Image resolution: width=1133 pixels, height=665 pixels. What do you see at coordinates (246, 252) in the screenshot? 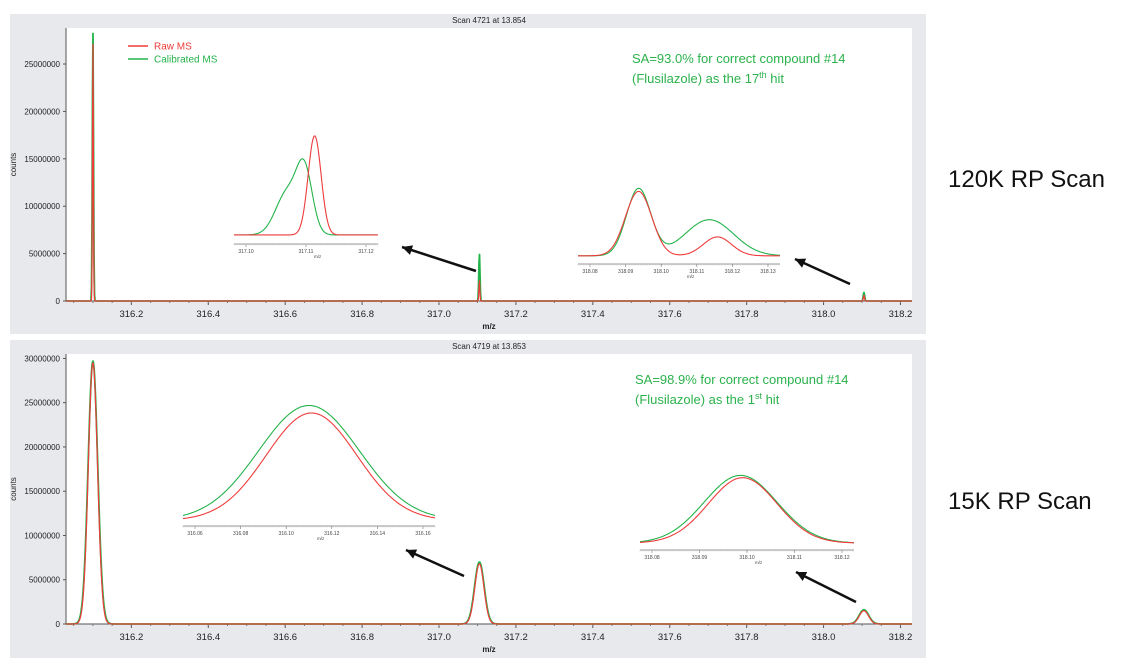
I see `inset-tick-label: 317.10` at bounding box center [246, 252].